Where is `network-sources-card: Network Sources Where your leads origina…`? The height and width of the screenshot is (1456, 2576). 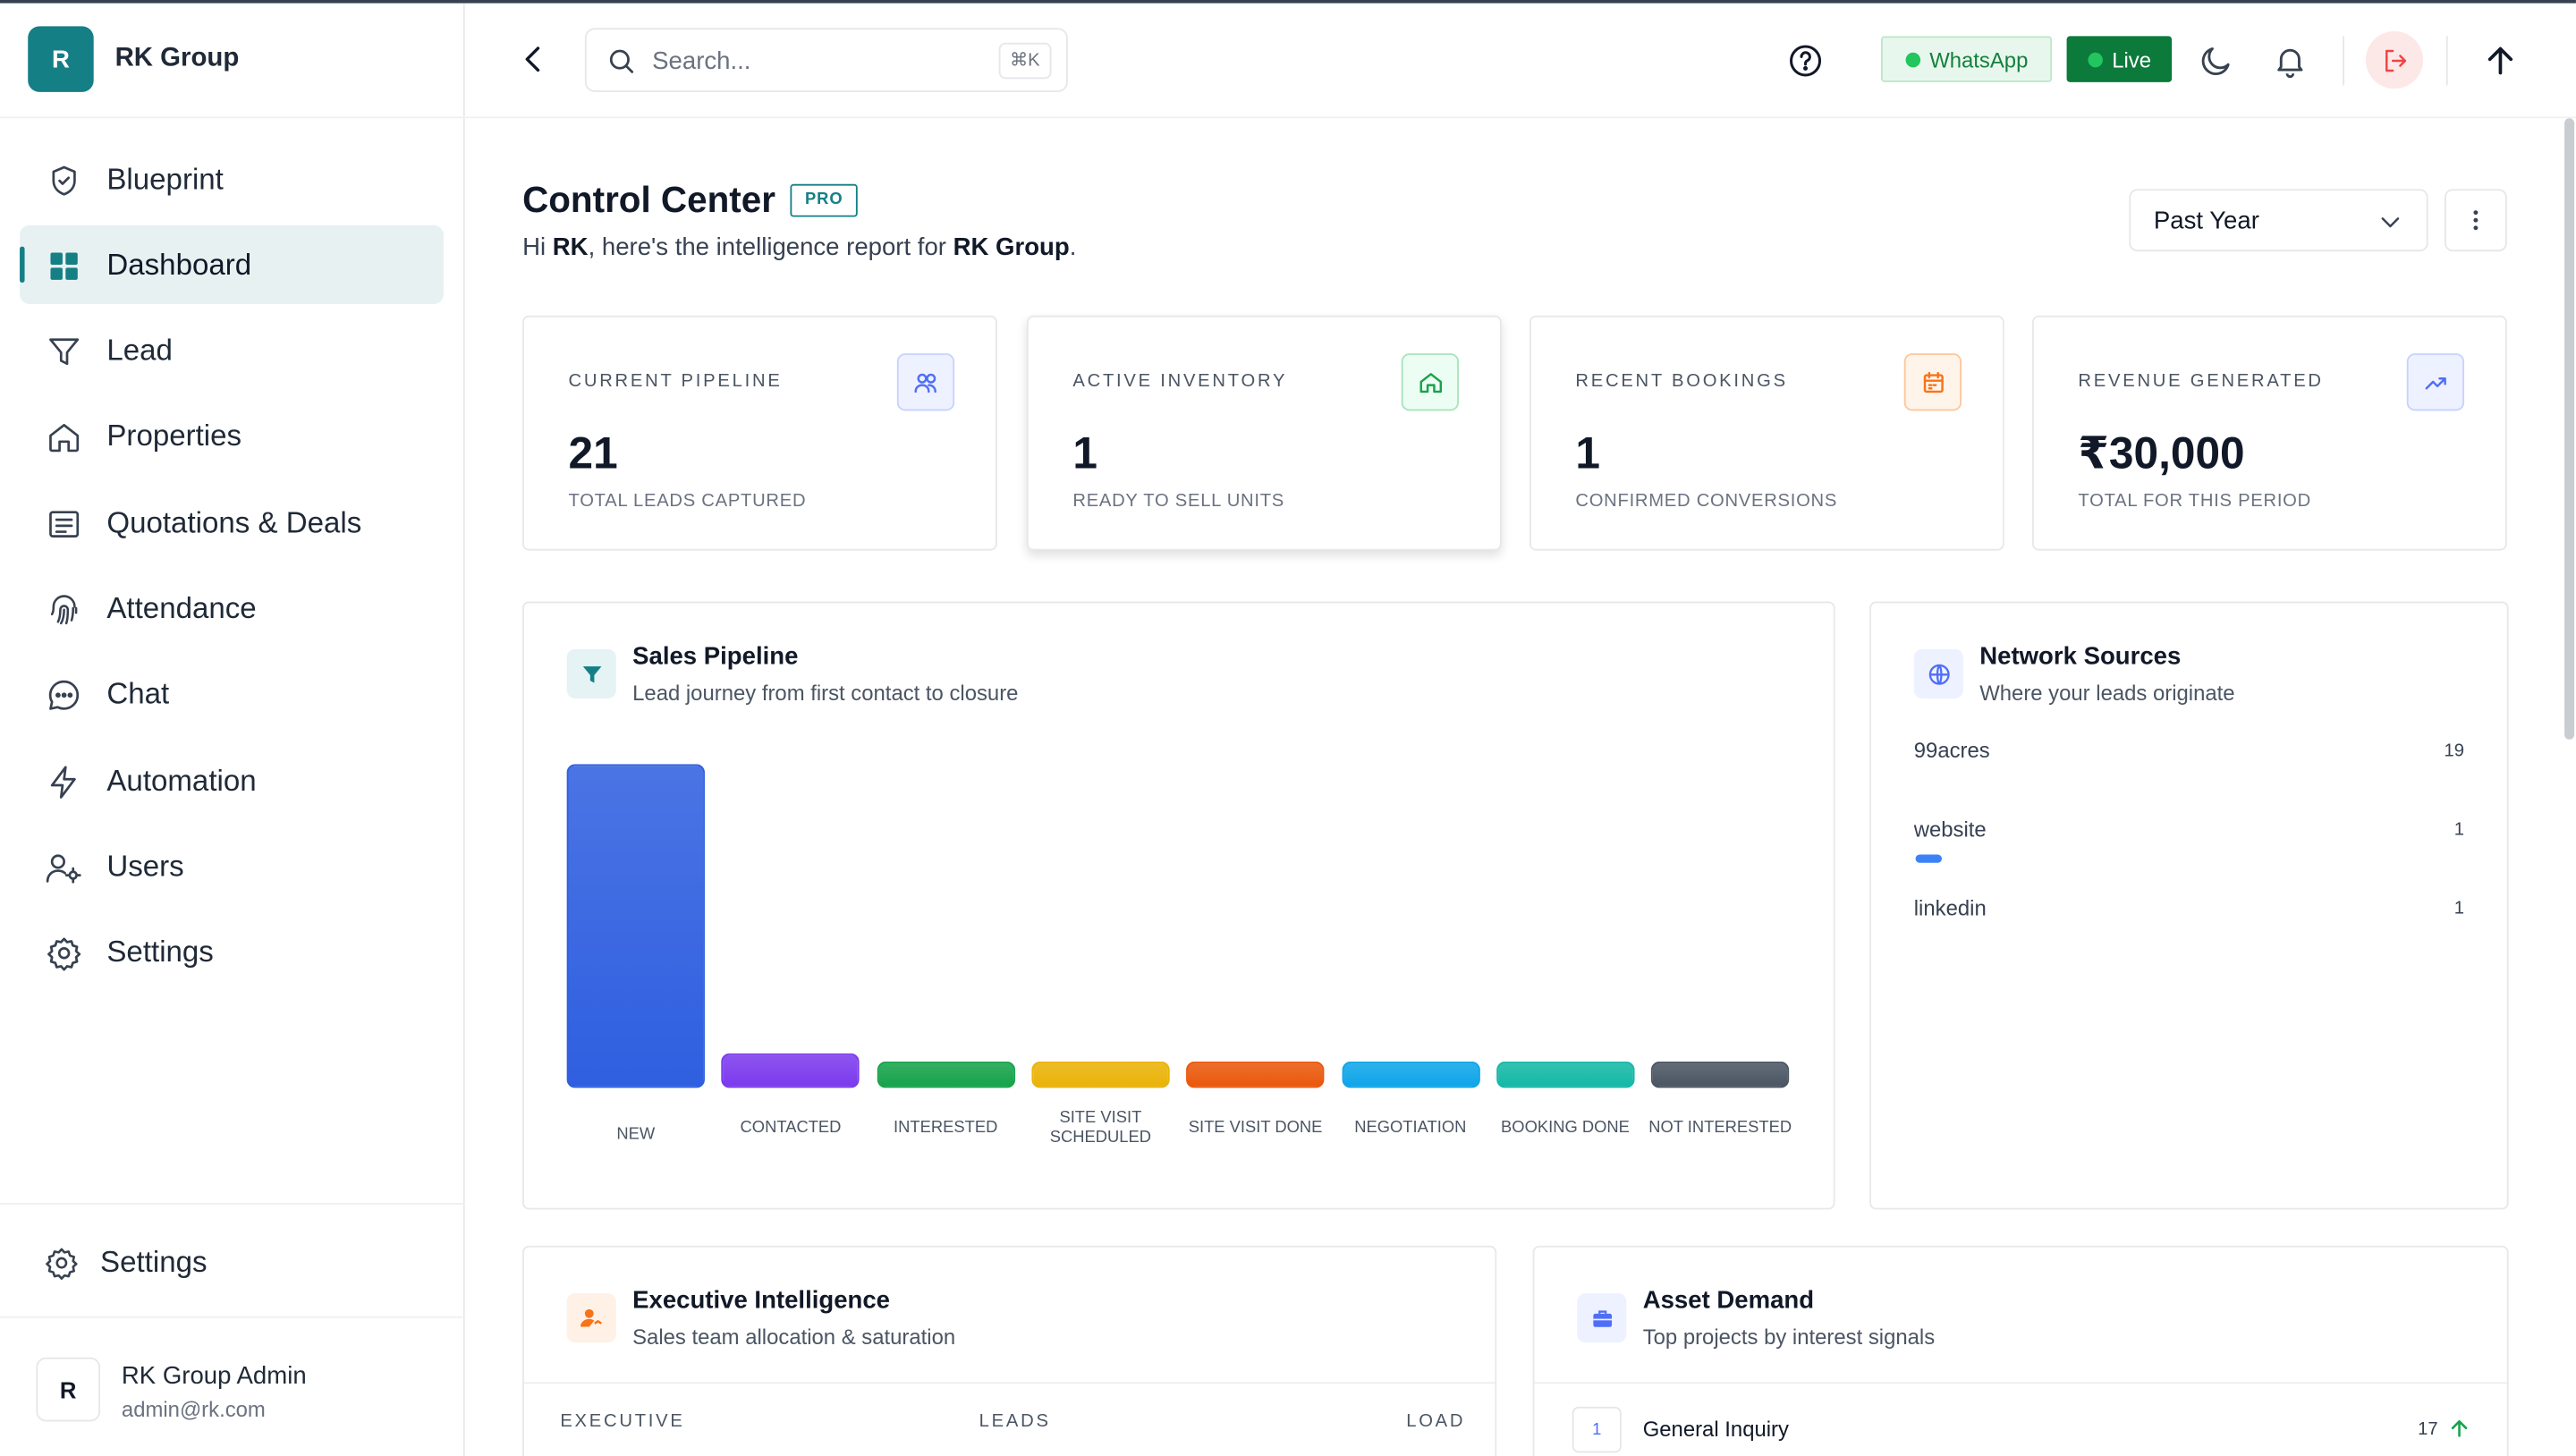 network-sources-card: Network Sources Where your leads origina… is located at coordinates (2189, 905).